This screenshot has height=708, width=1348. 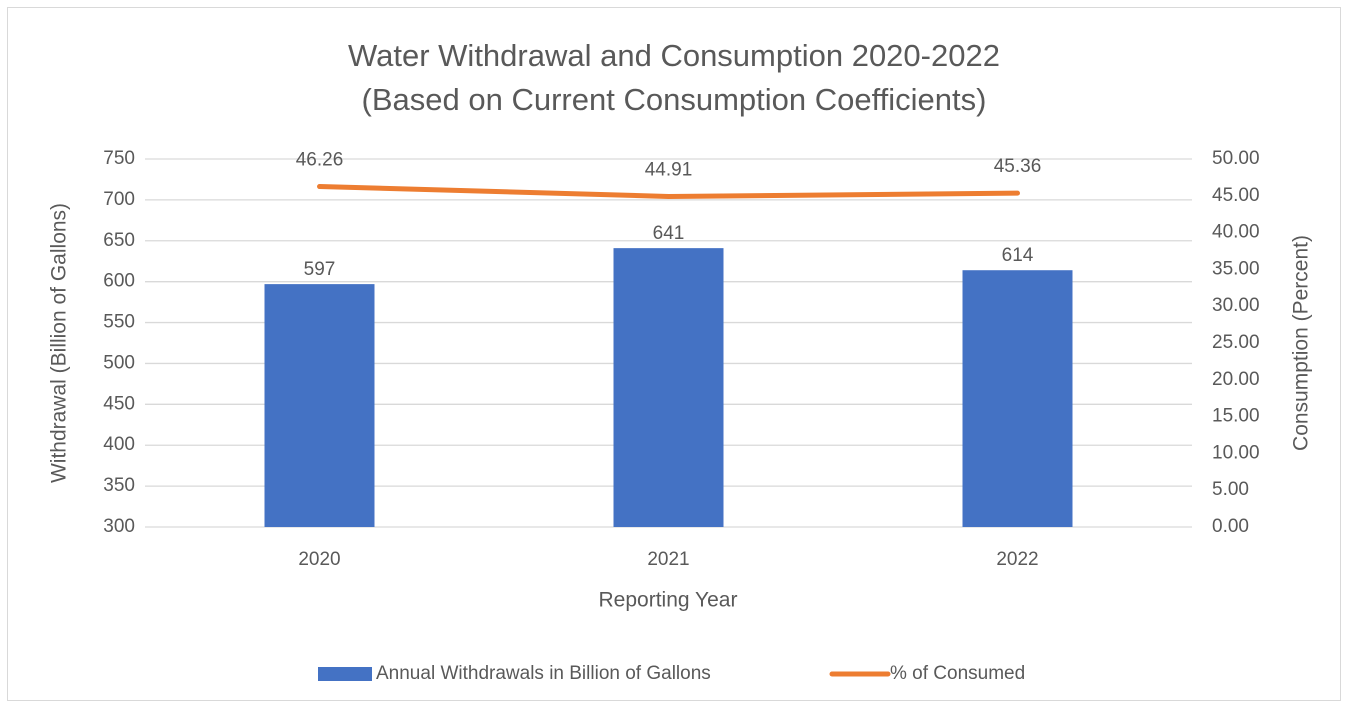 What do you see at coordinates (1230, 489) in the screenshot?
I see `y2-tick-label: 5.00` at bounding box center [1230, 489].